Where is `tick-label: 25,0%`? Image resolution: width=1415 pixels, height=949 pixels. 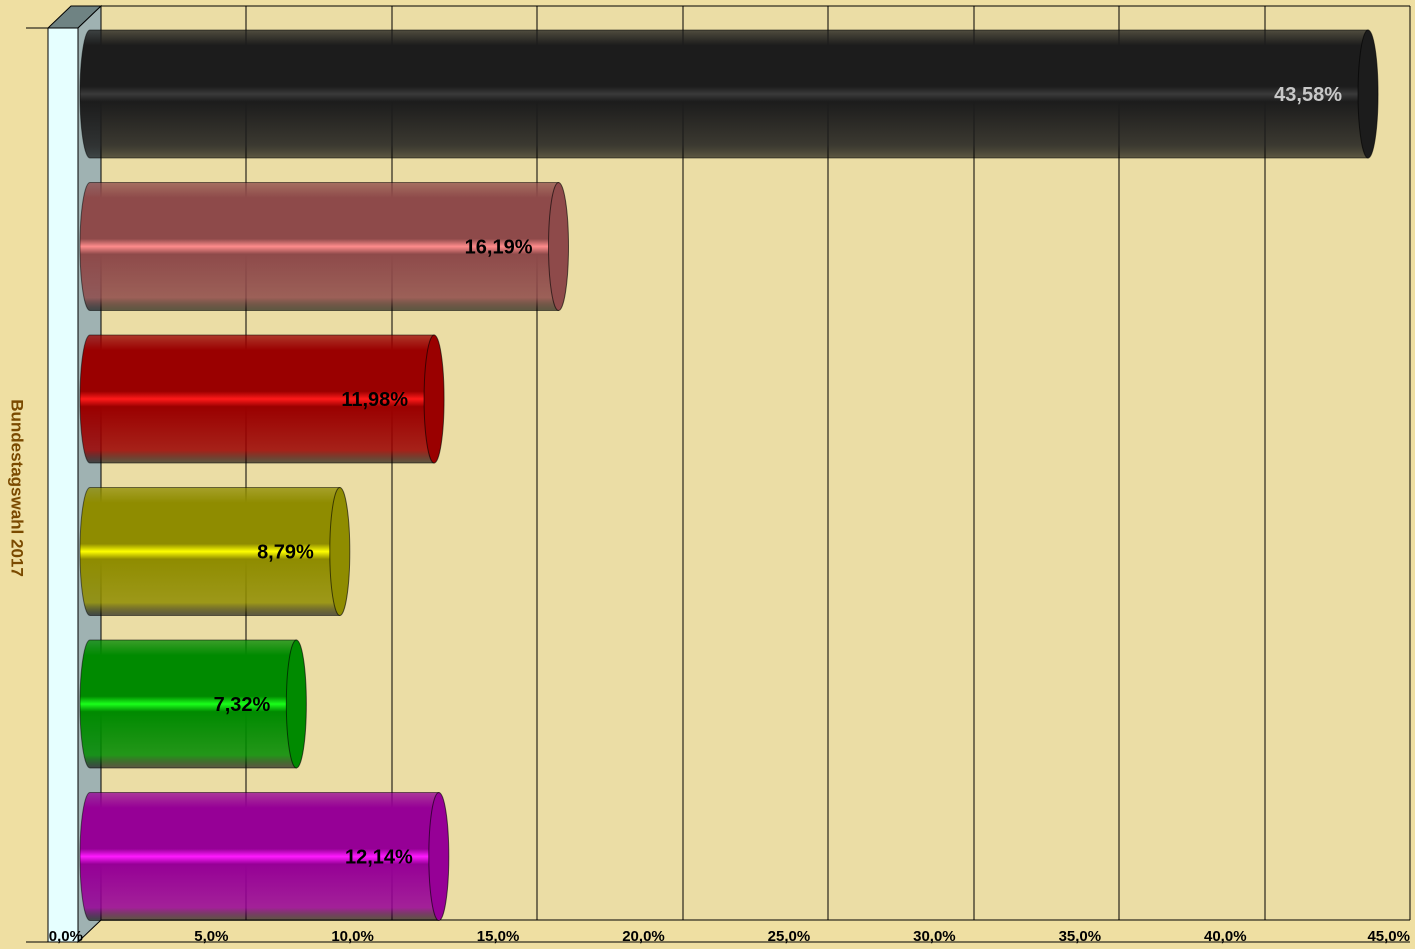 tick-label: 25,0% is located at coordinates (789, 936).